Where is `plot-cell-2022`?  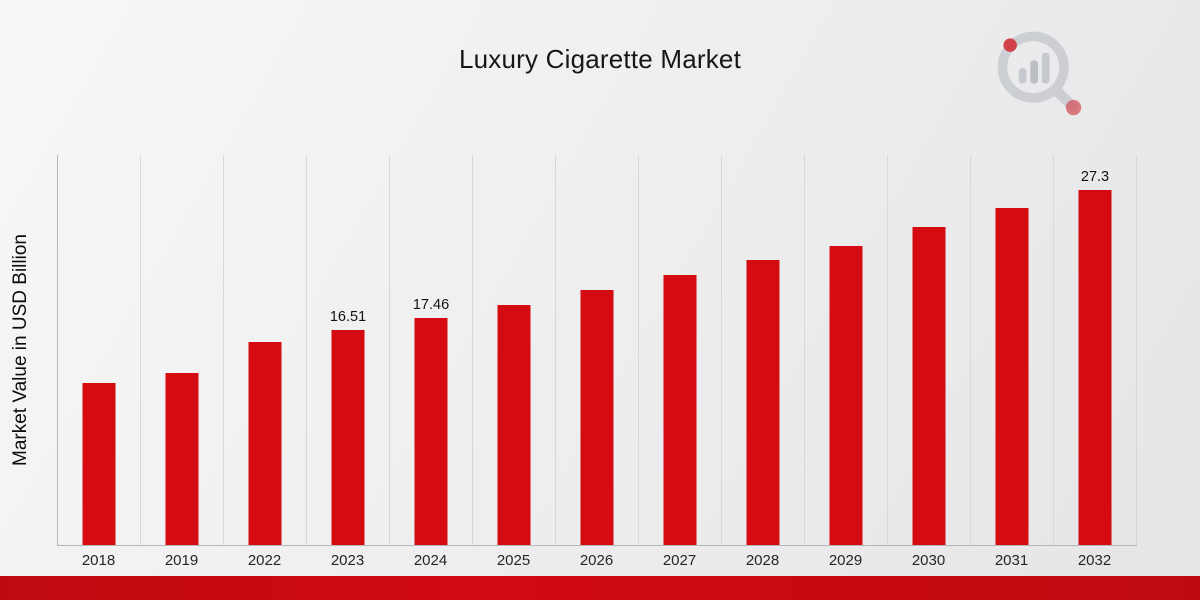
plot-cell-2022 is located at coordinates (265, 350).